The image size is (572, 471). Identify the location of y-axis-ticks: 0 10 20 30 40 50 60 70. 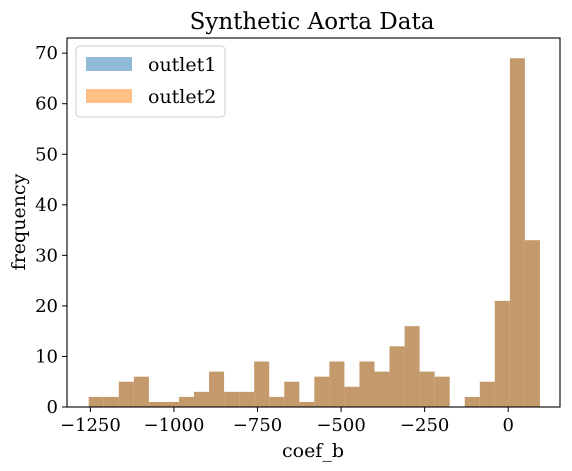
(51, 230).